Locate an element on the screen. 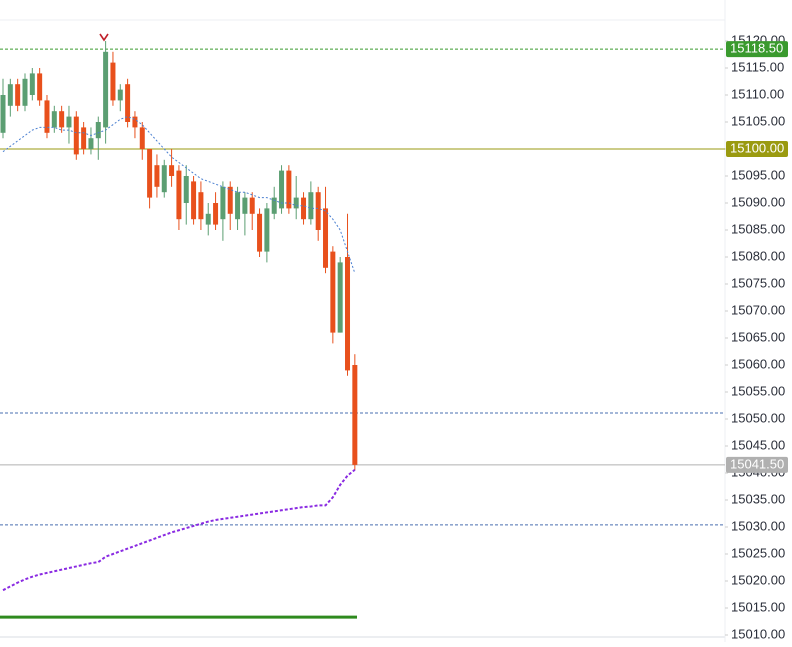 The height and width of the screenshot is (647, 792). y-tick-label: 15035.00 is located at coordinates (758, 498).